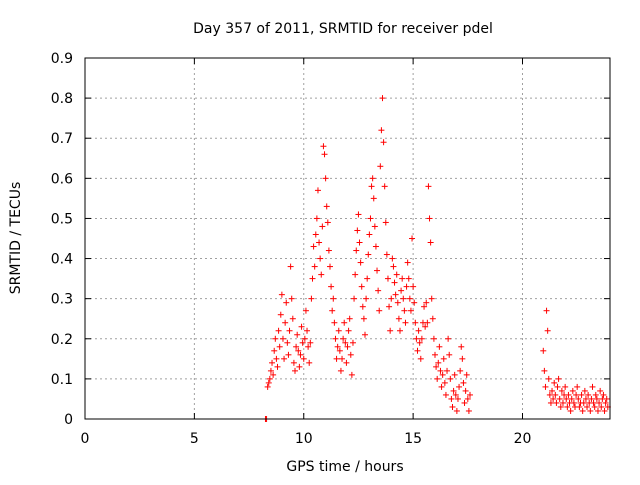 This screenshot has height=485, width=640. What do you see at coordinates (62, 300) in the screenshot?
I see `y-tick-label: 0.3` at bounding box center [62, 300].